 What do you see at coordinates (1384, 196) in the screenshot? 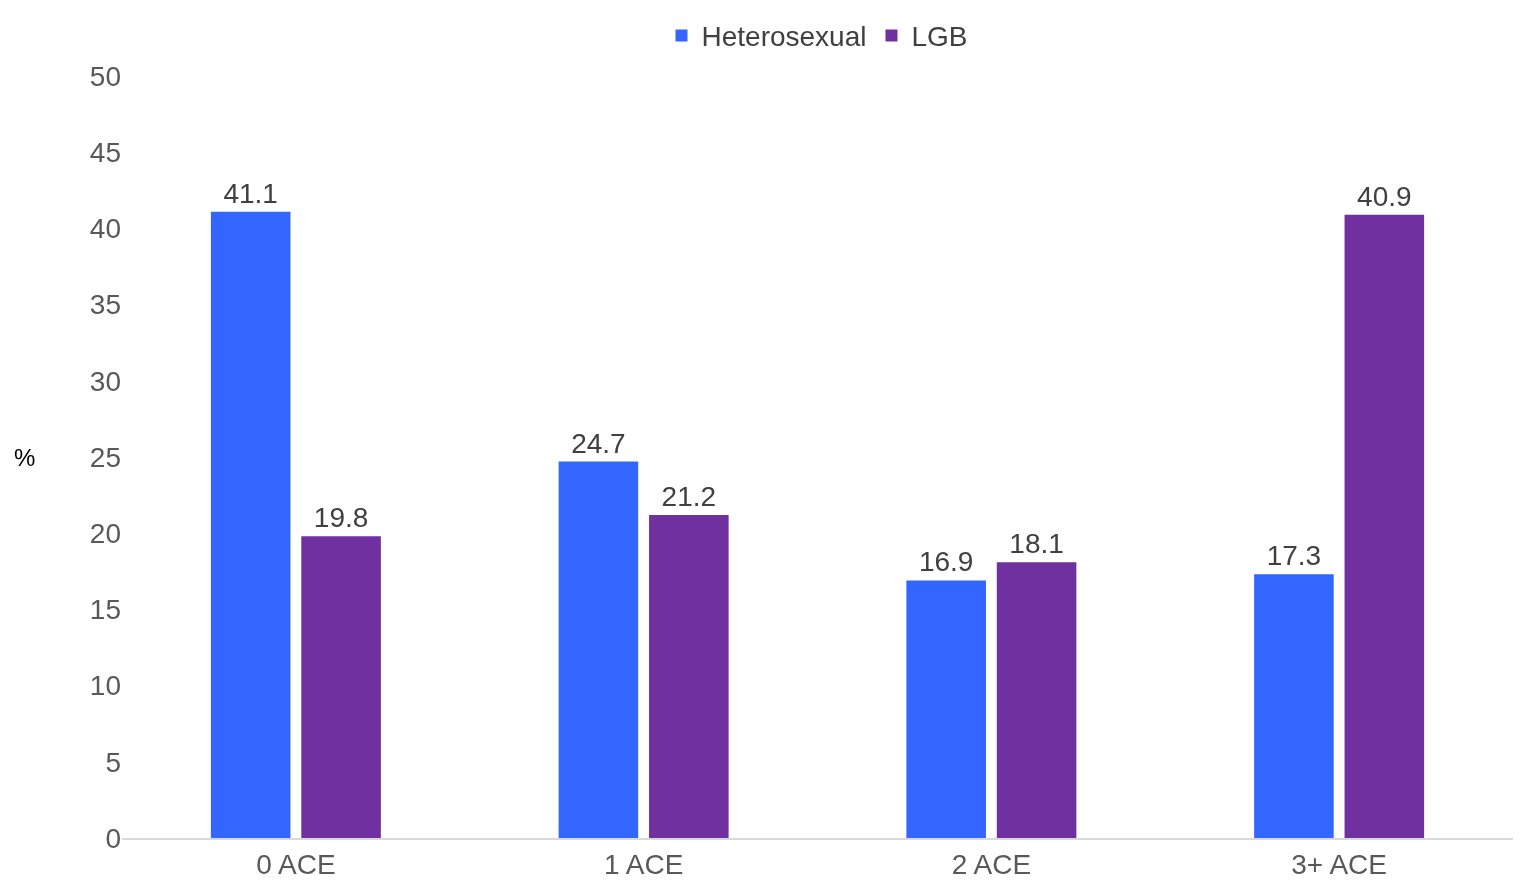
I see `data-label: 40.9` at bounding box center [1384, 196].